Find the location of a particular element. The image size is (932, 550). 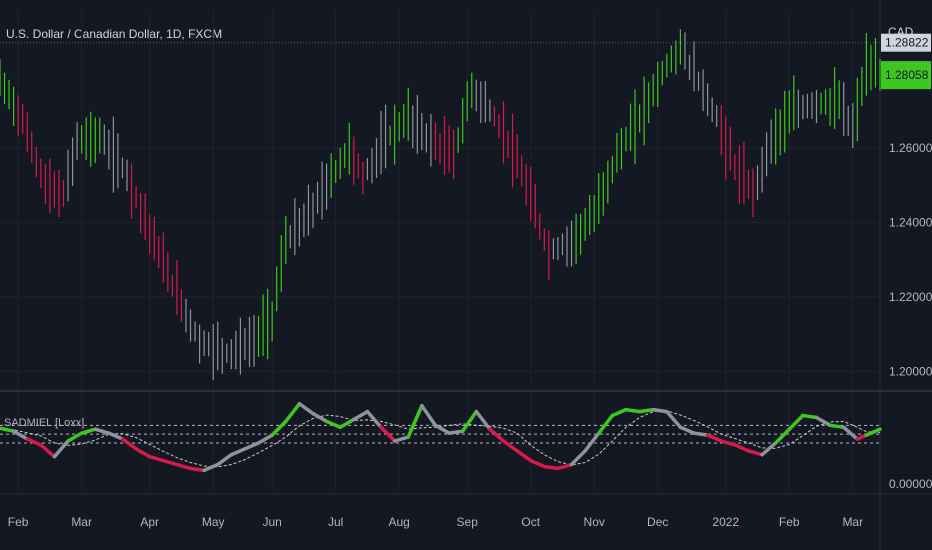

indicator-scale-label: 0.00000 is located at coordinates (910, 484).